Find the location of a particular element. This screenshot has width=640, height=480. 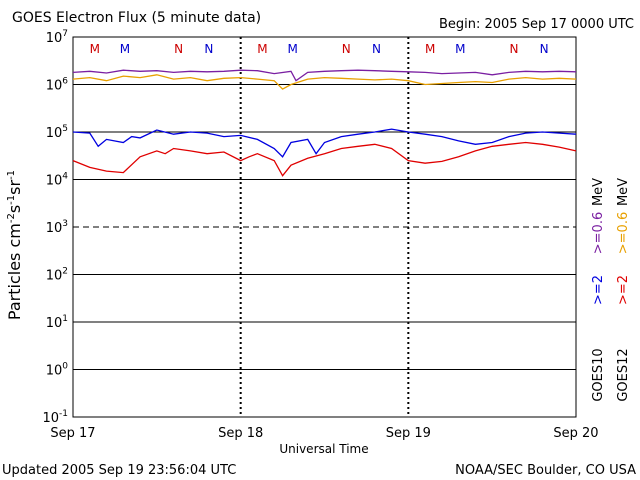

legend-goes10-low: >=0.6 is located at coordinates (623, 233).